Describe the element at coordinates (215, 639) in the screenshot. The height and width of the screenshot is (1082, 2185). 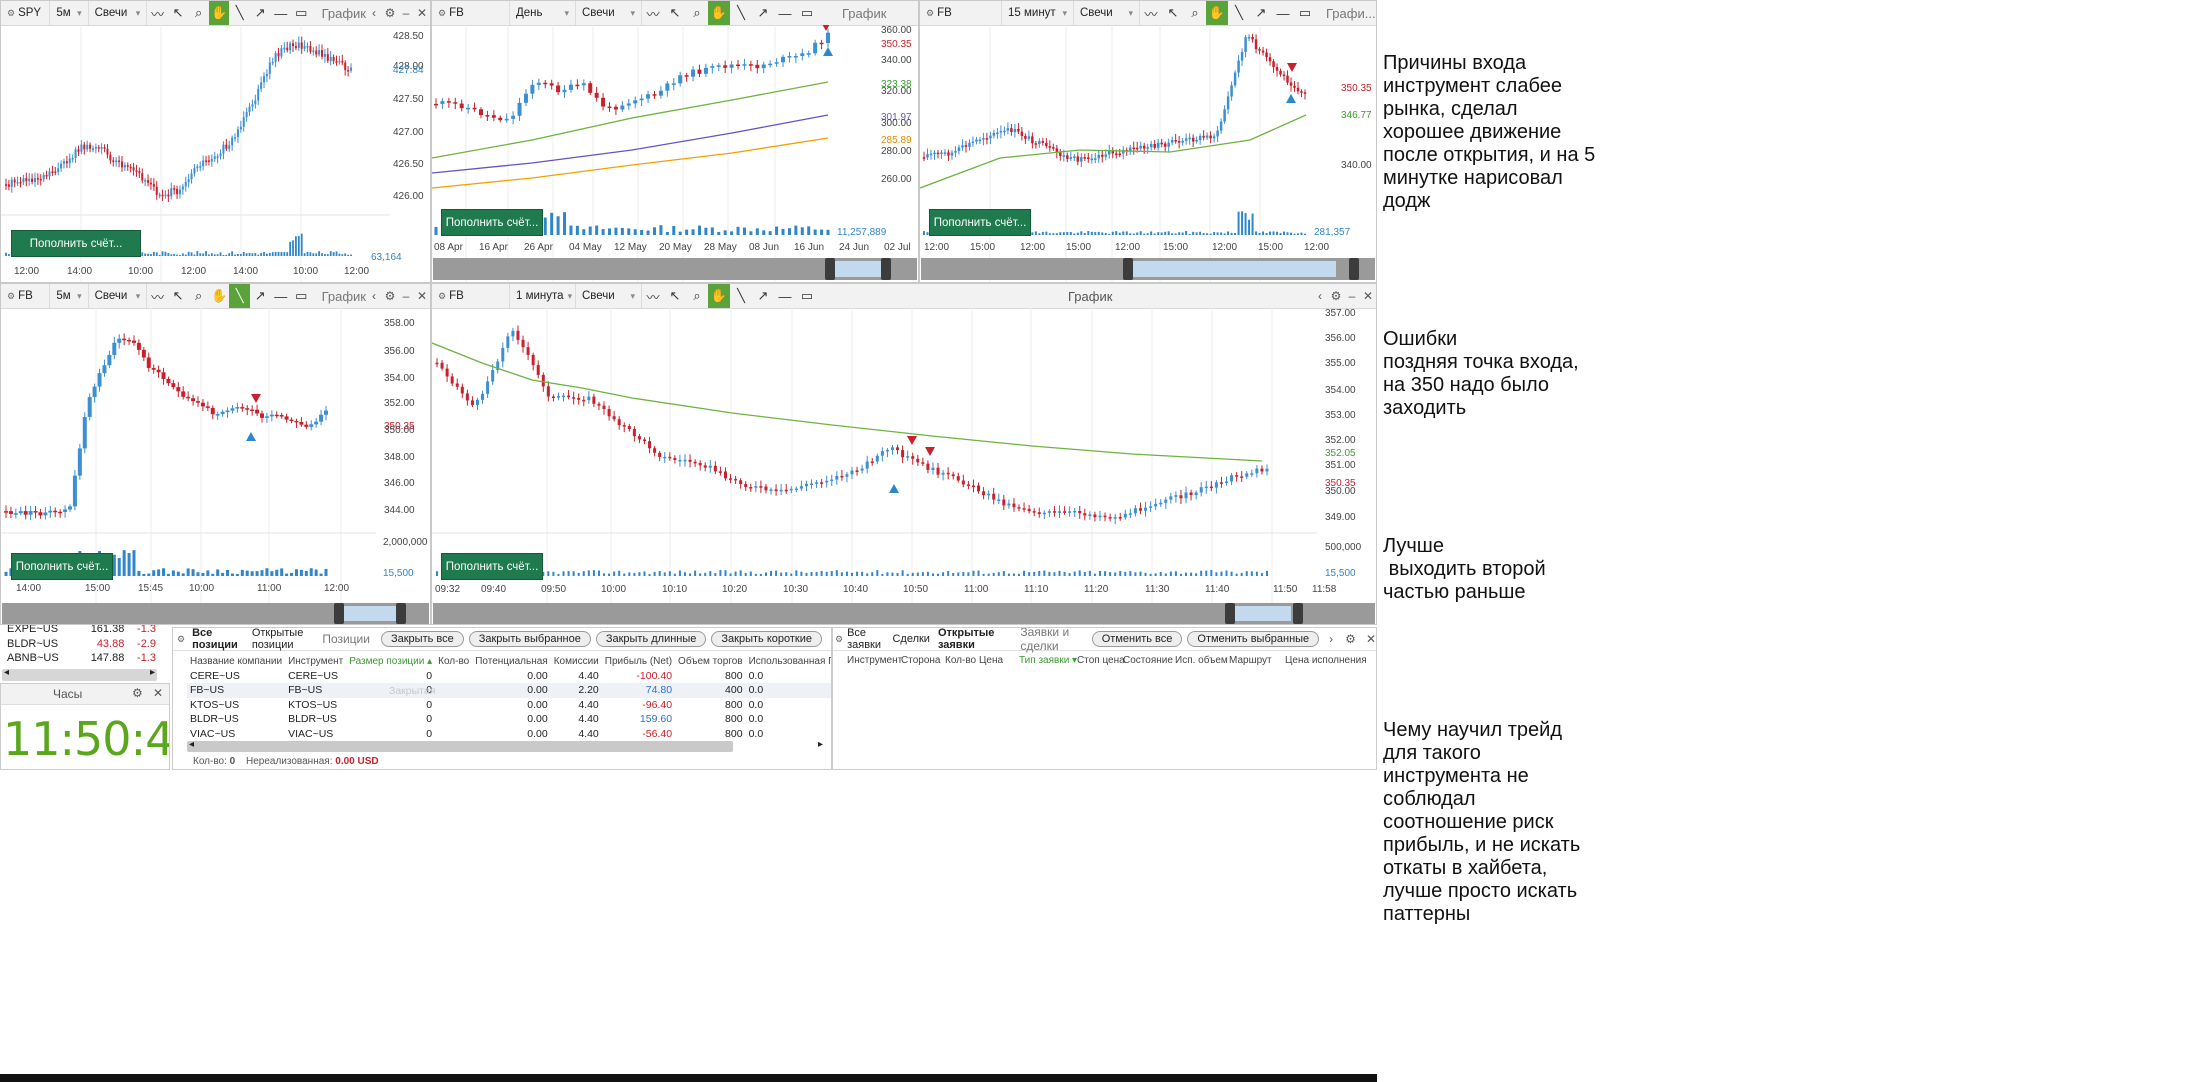
I see `tab-all-positions: Все позиции` at that location.